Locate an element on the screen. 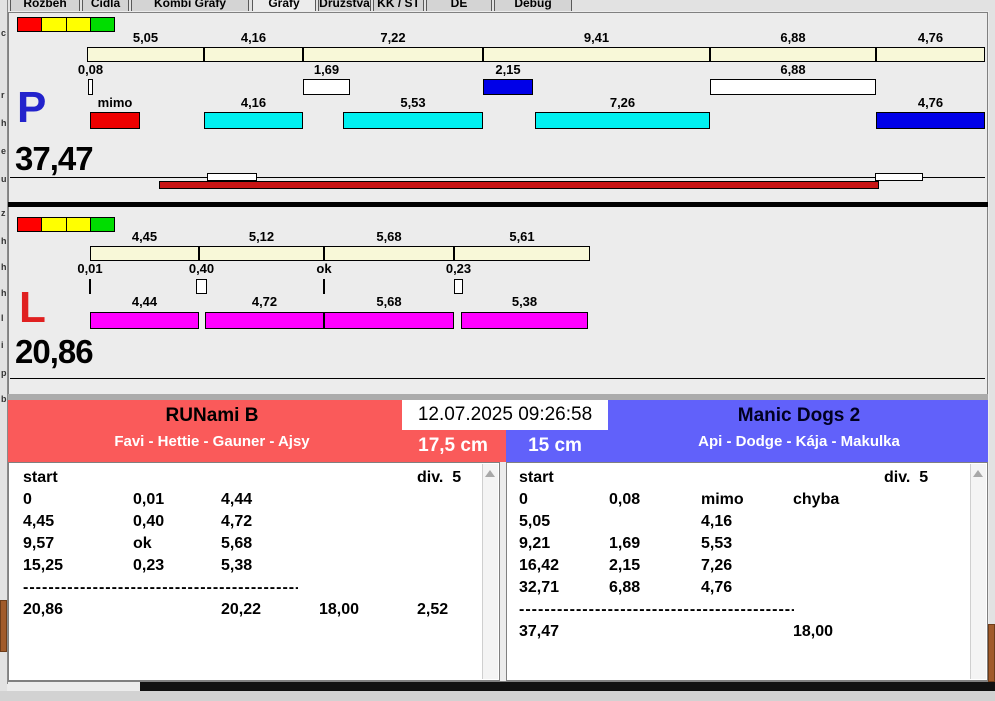  edge-glyph-fragment: p is located at coordinates (4, 373).